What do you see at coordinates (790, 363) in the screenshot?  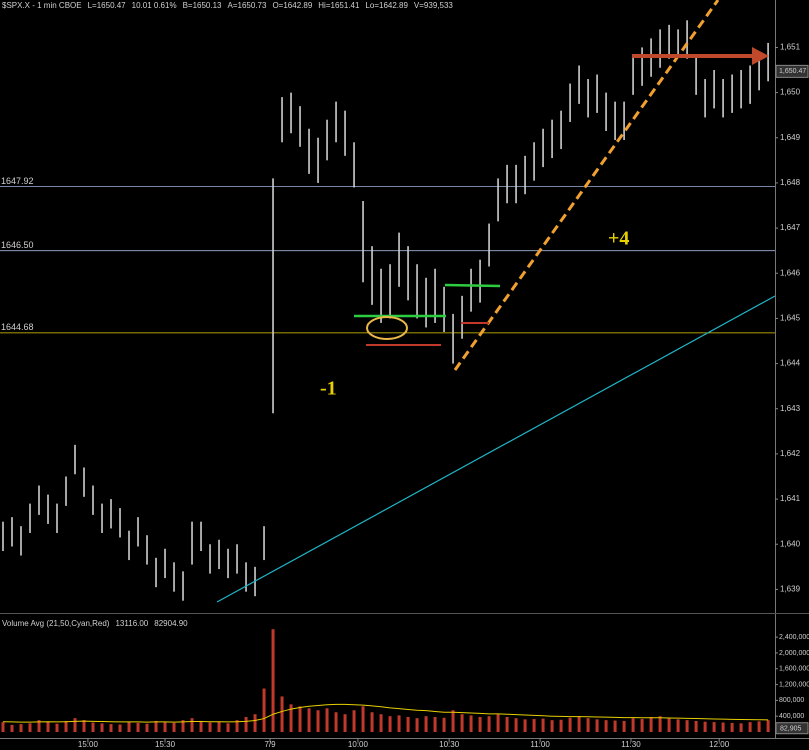 I see `y-tick-label: 1,644` at bounding box center [790, 363].